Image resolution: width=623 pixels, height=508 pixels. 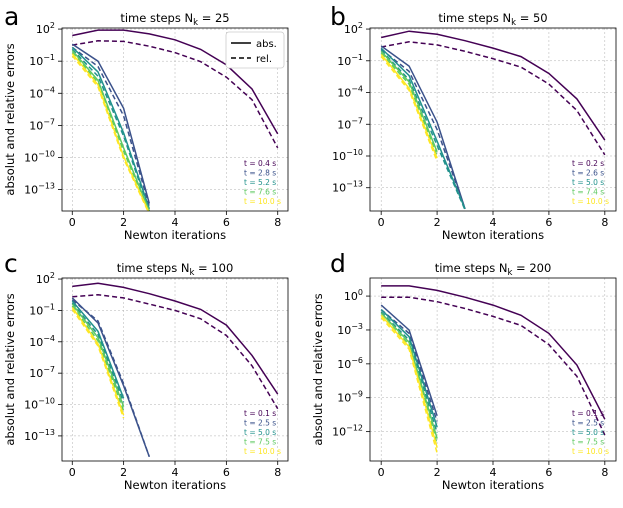 What do you see at coordinates (260, 182) in the screenshot?
I see `series-time-label: t = 5.2 s` at bounding box center [260, 182].